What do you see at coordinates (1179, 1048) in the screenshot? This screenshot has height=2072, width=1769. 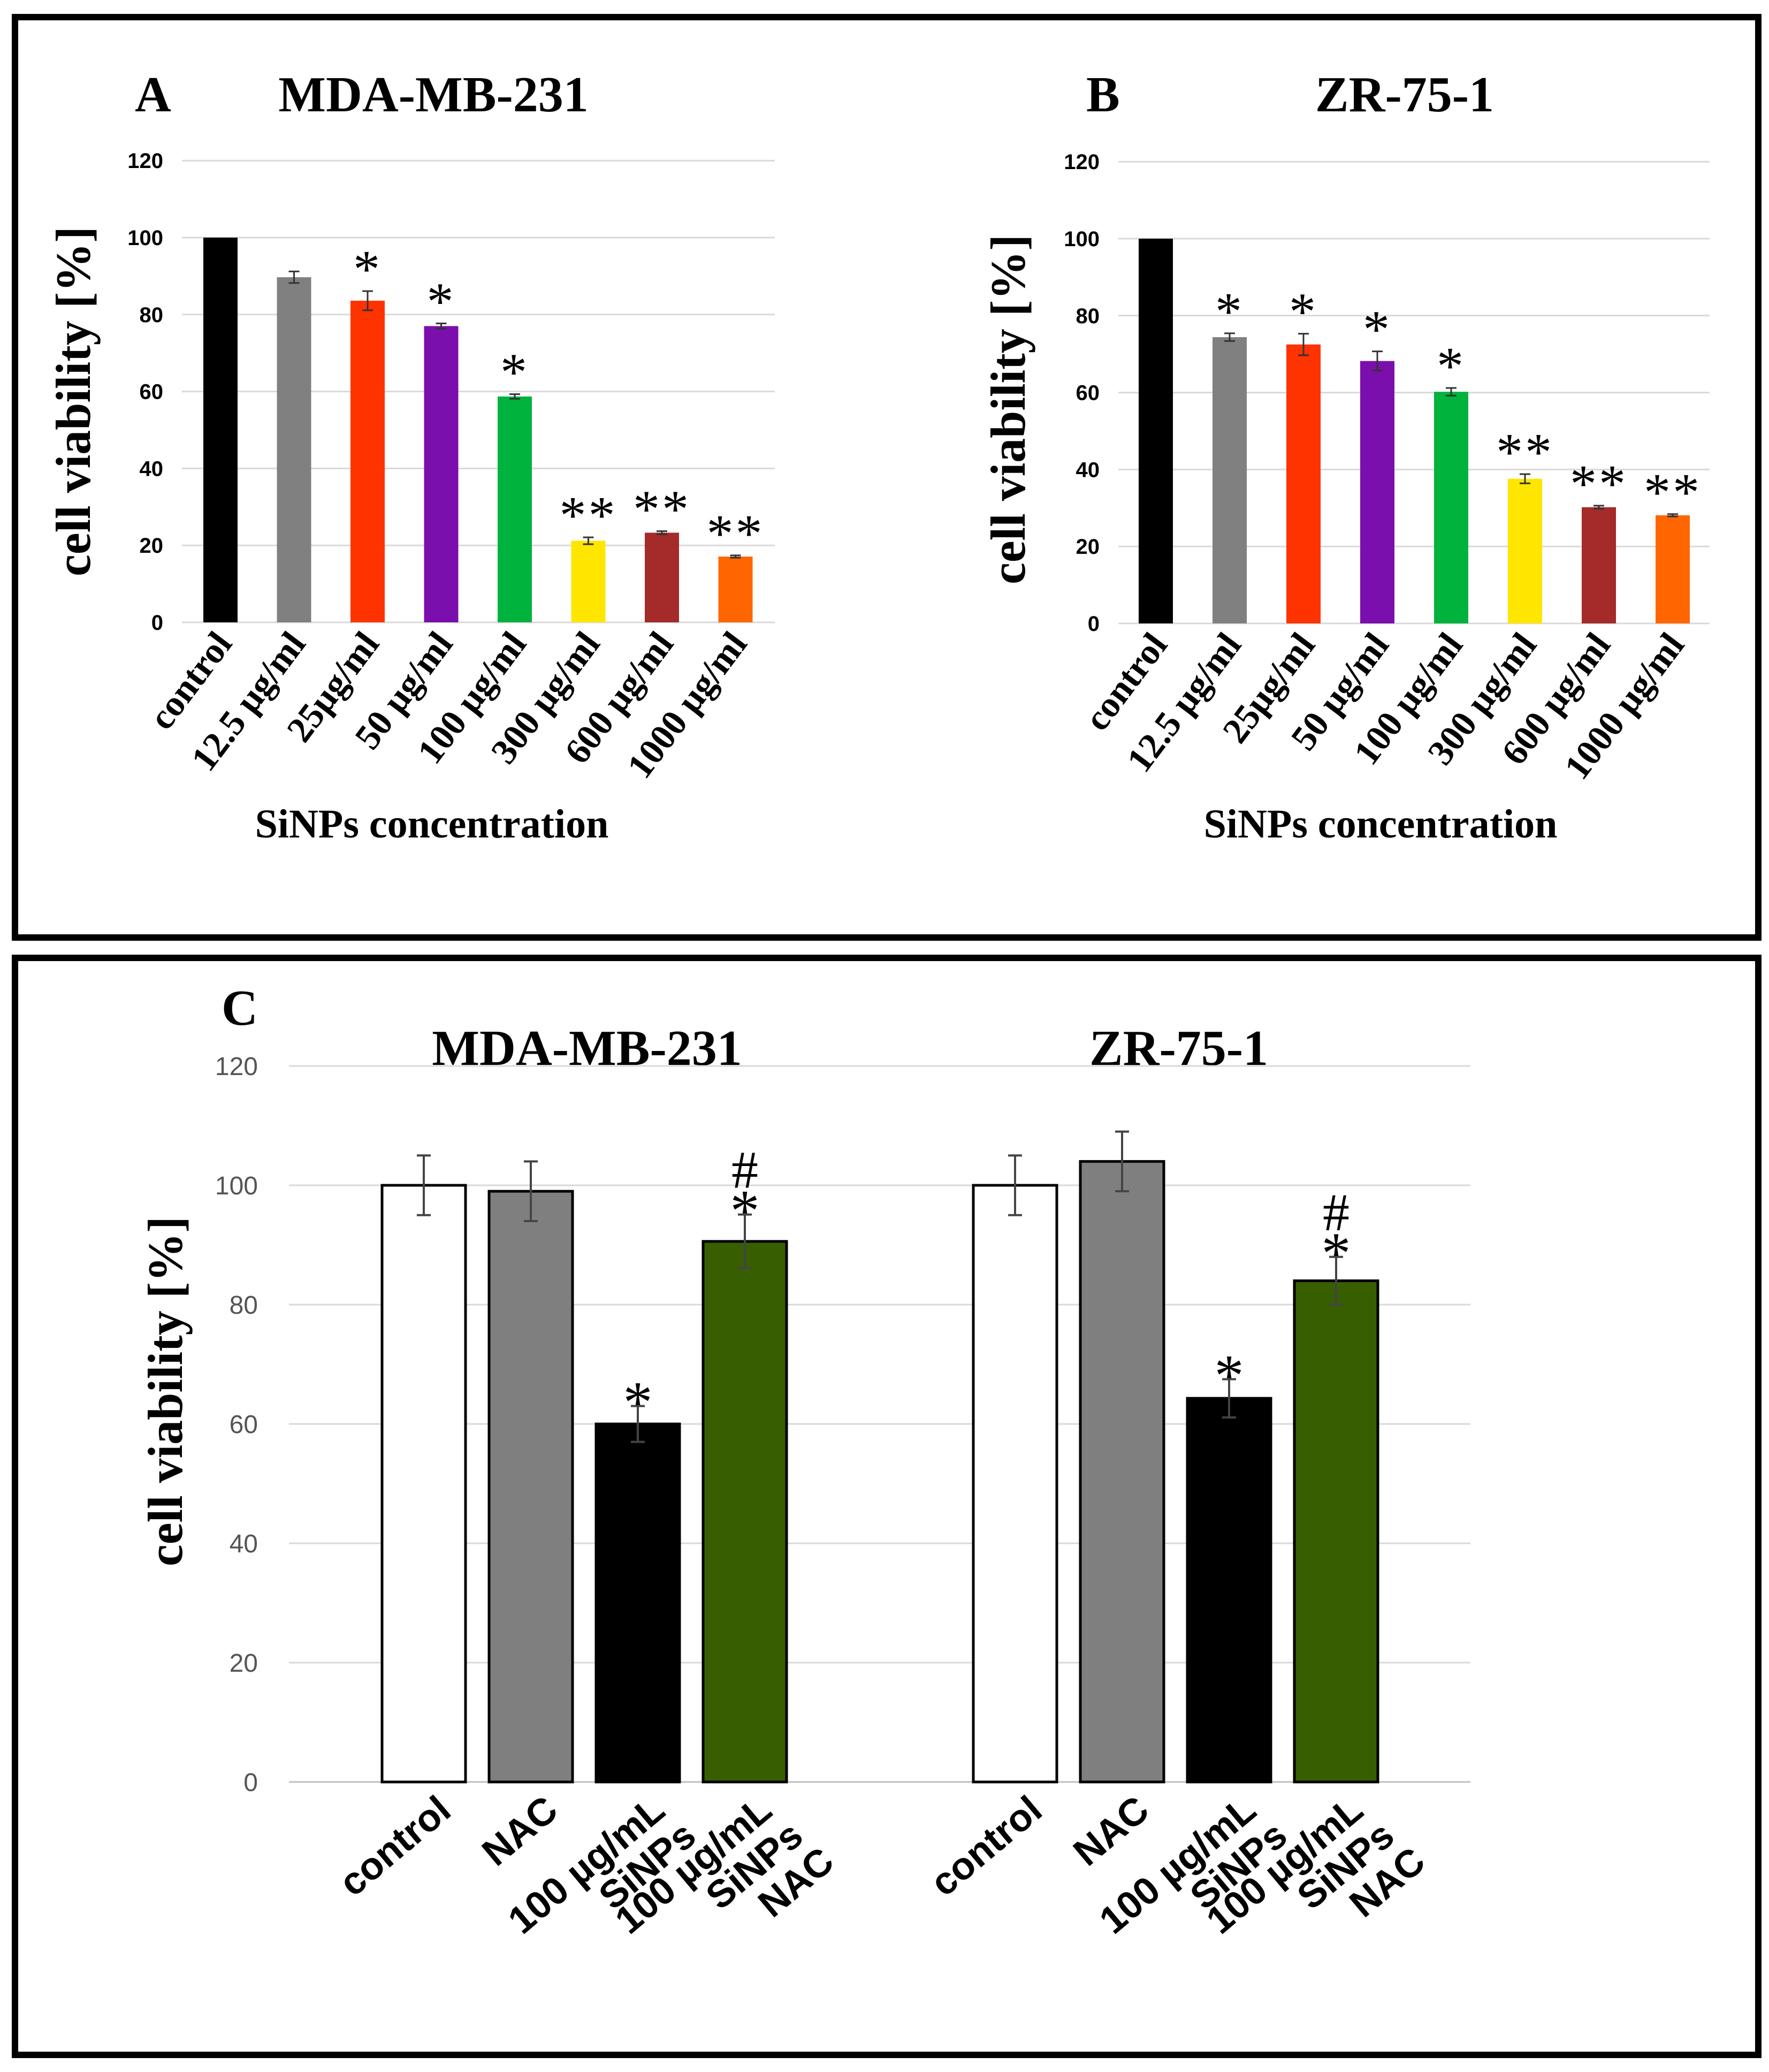 I see `panel-c-group-2-title: ZR-75-1` at bounding box center [1179, 1048].